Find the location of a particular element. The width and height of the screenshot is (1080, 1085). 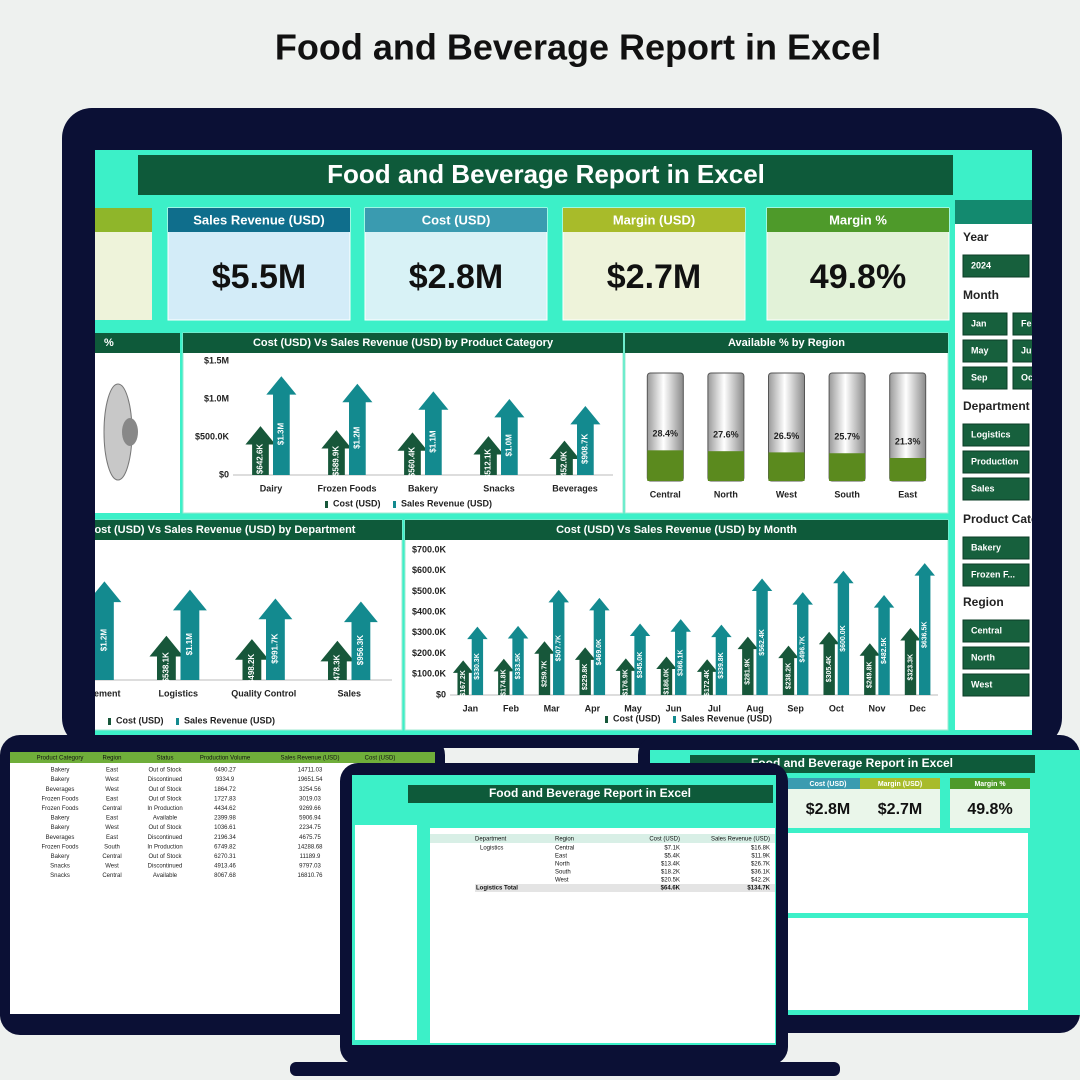

slicer-title: Region is located at coordinates (983, 602).